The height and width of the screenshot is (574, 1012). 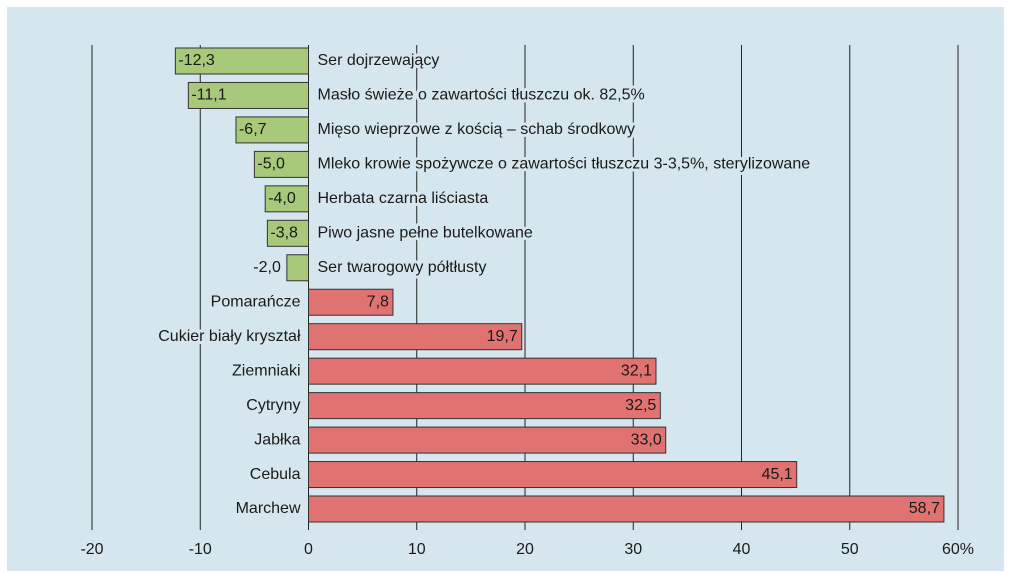 I want to click on value-label: 32,5, so click(x=640, y=405).